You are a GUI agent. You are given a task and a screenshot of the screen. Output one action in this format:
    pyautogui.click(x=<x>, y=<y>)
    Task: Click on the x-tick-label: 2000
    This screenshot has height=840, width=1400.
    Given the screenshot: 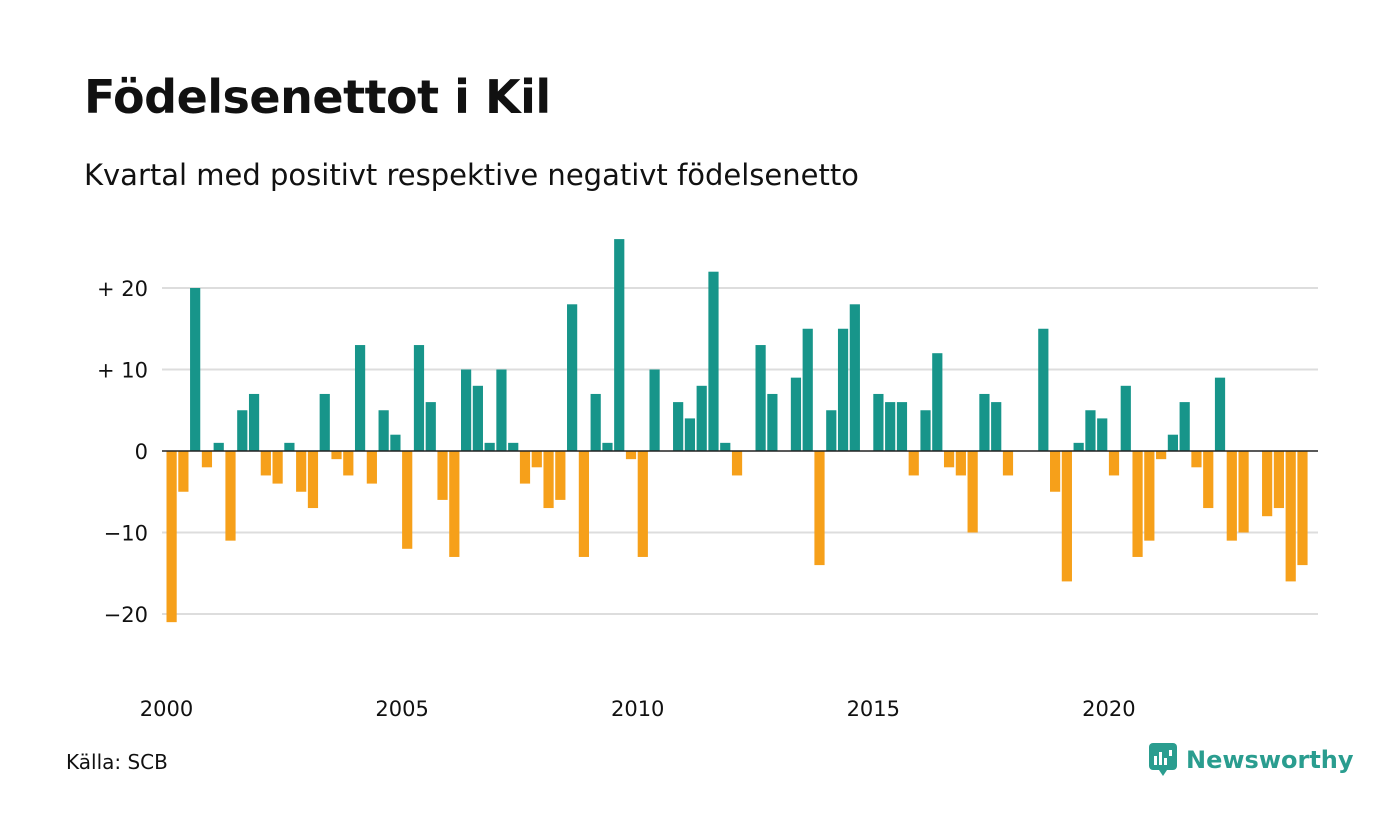 What is the action you would take?
    pyautogui.click(x=166, y=709)
    